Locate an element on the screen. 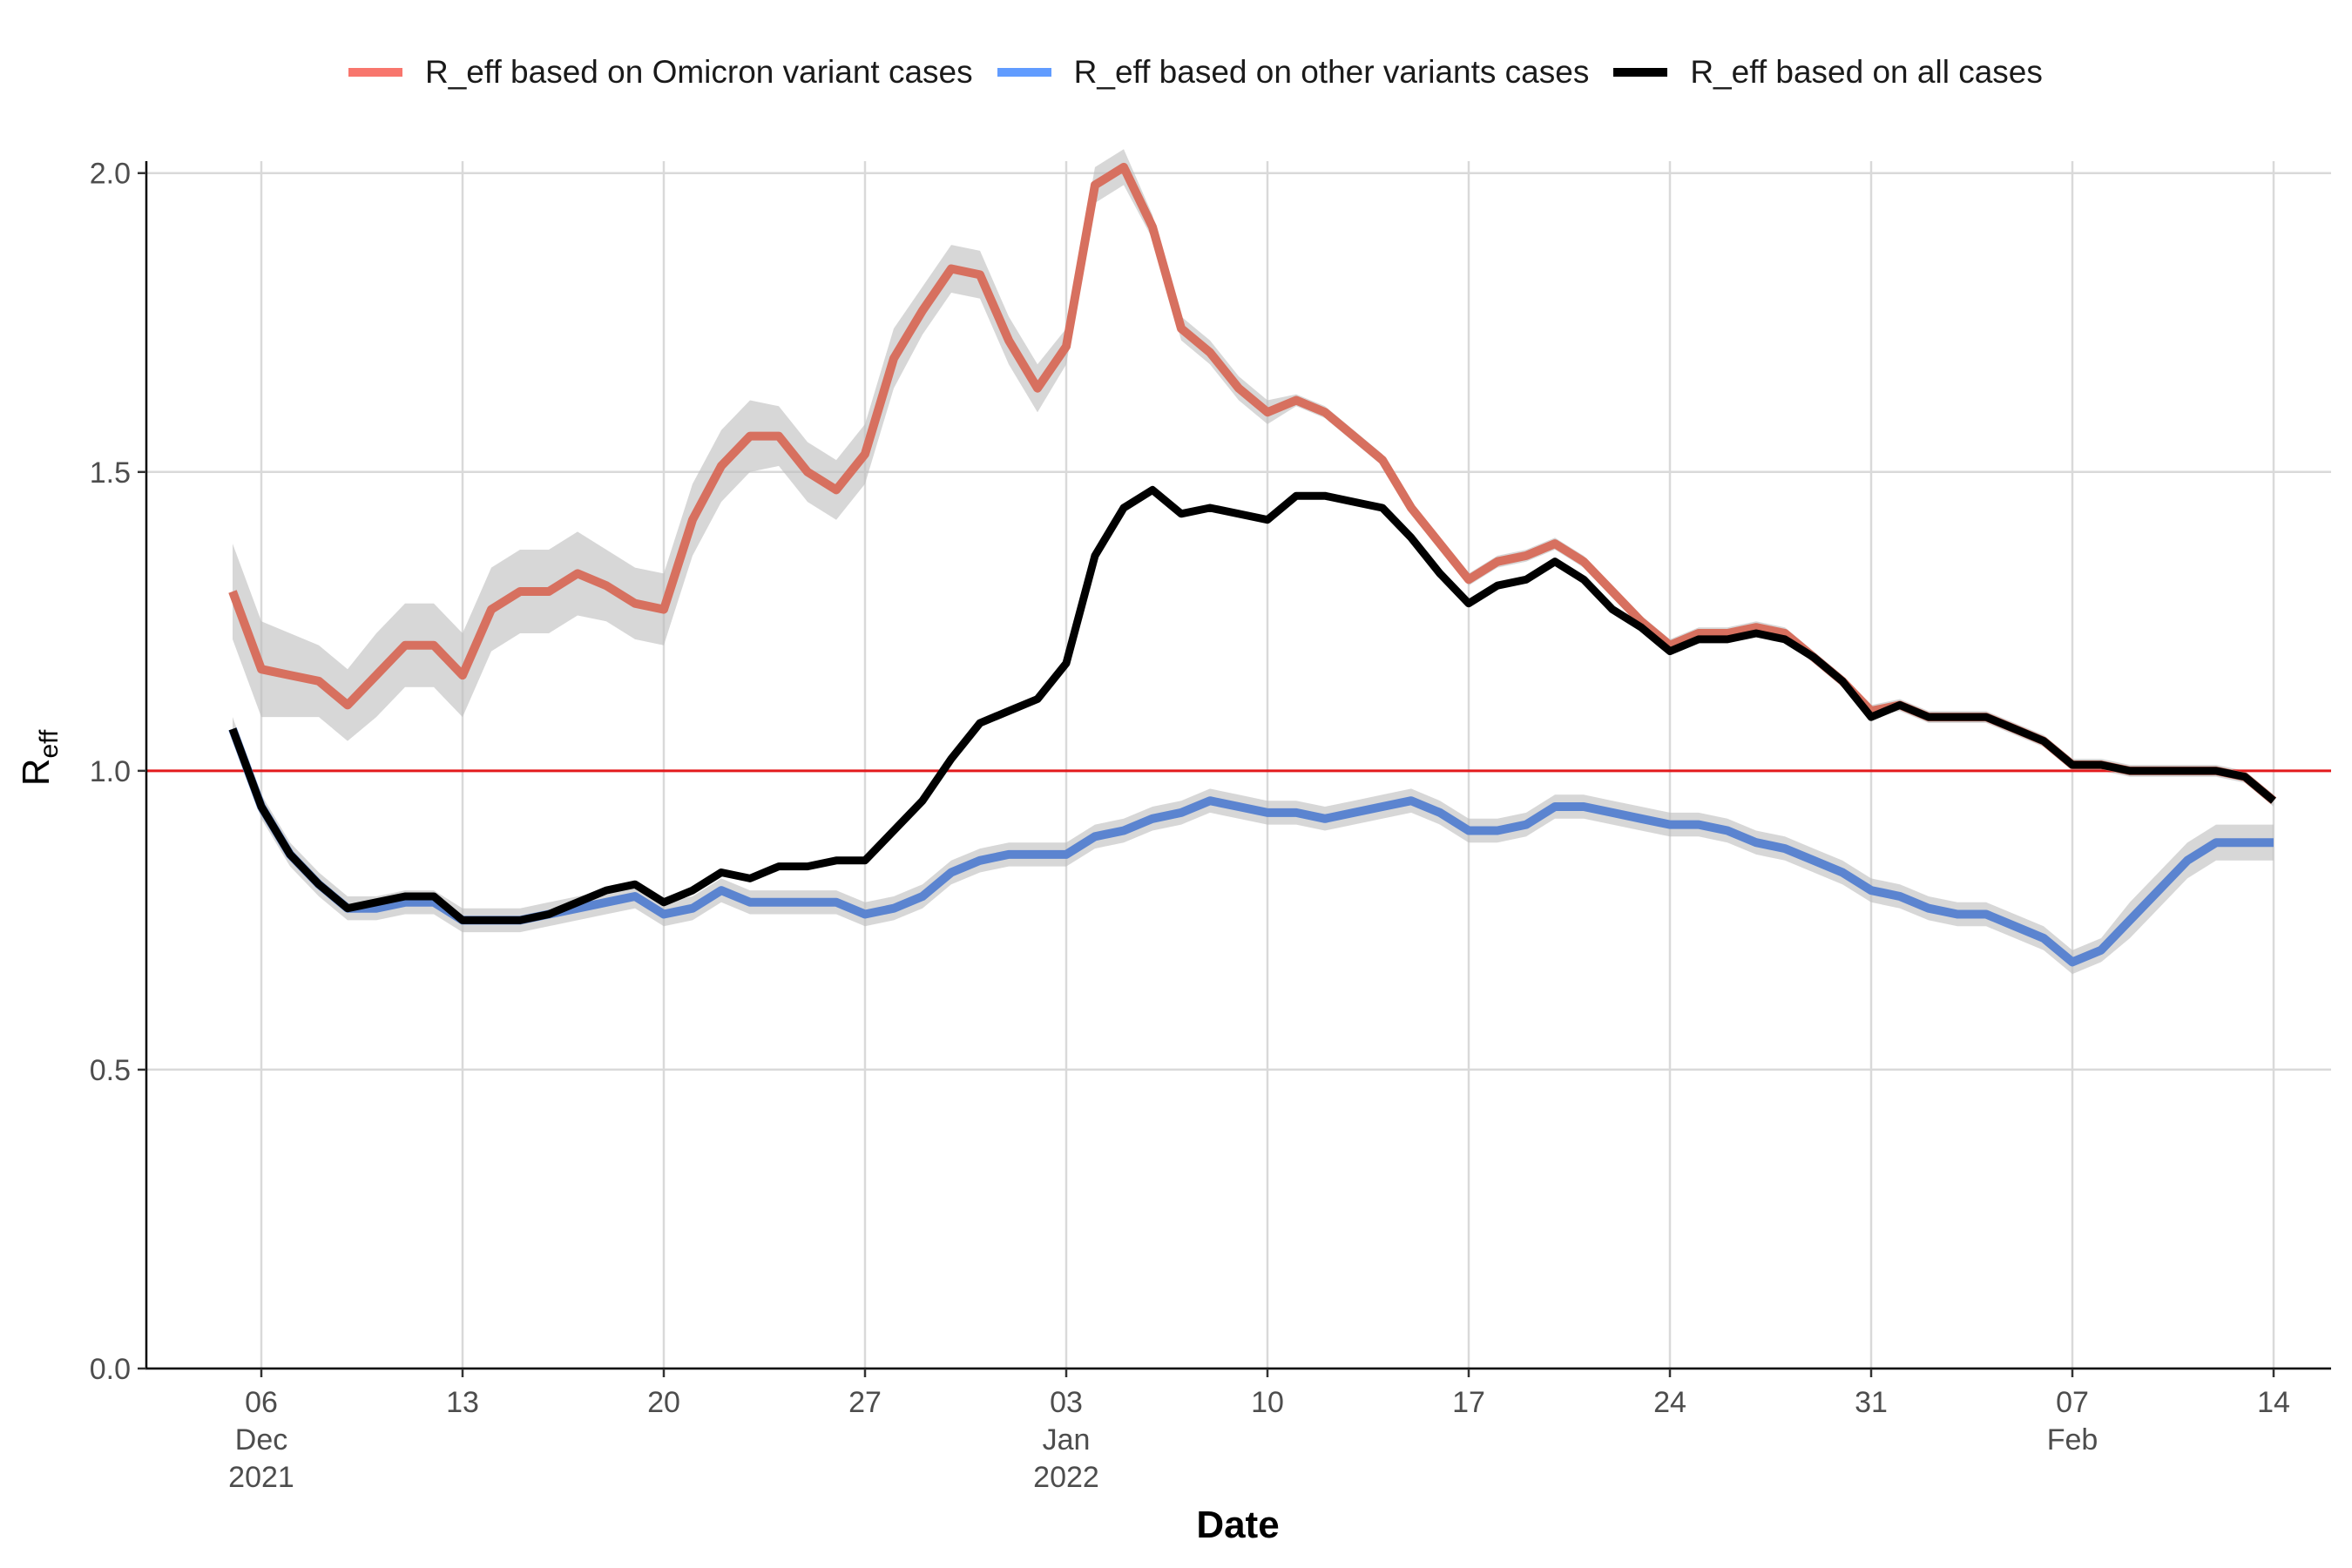 This screenshot has width=2352, height=1568. y-tick-label: 2.0 is located at coordinates (110, 174).